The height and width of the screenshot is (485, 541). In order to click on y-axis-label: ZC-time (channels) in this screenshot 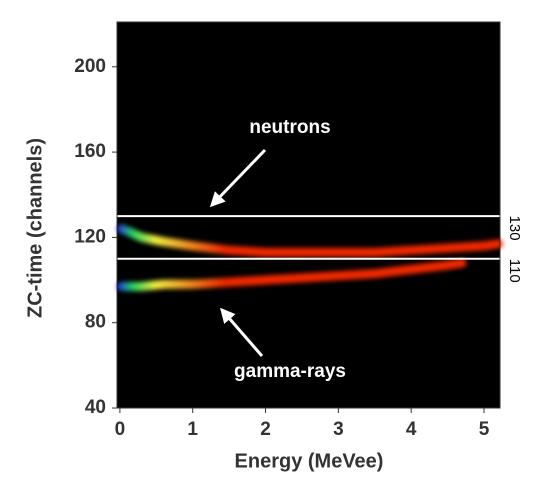, I will do `click(35, 228)`.